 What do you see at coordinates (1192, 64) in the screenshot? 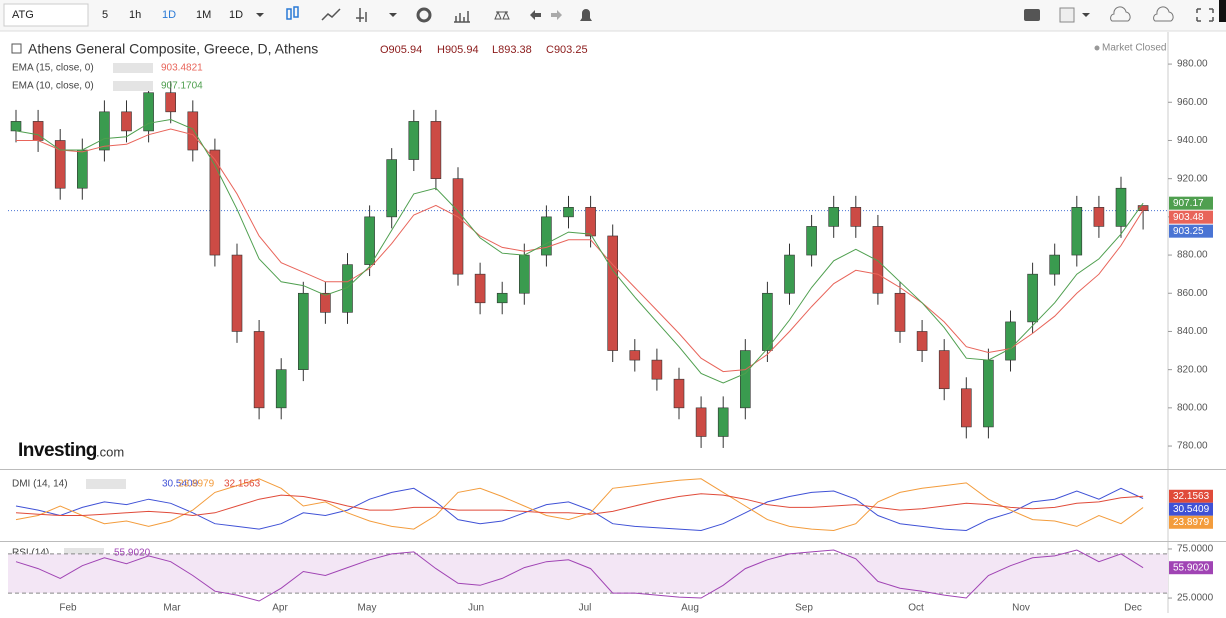
I see `y-tick-label: 980.00` at bounding box center [1192, 64].